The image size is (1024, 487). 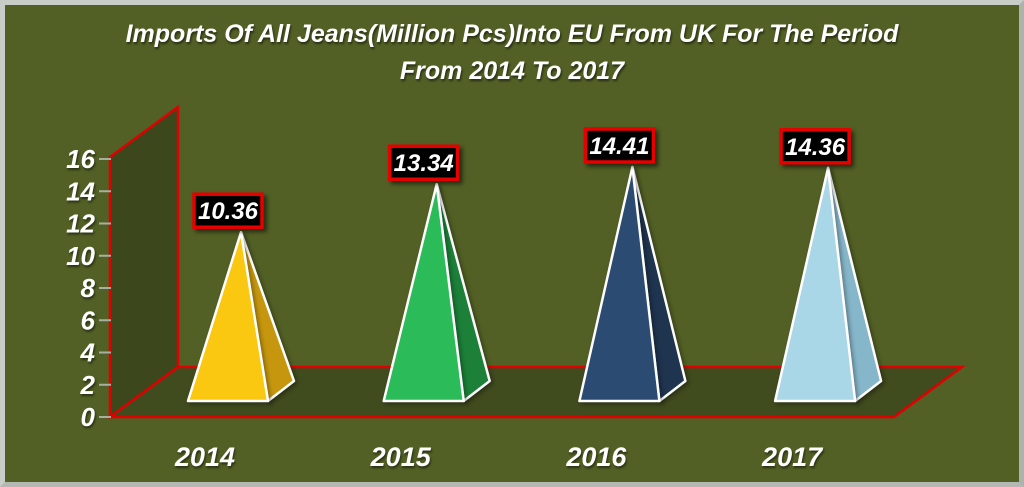 I want to click on pyramid-2015-front-face, so click(x=423, y=292).